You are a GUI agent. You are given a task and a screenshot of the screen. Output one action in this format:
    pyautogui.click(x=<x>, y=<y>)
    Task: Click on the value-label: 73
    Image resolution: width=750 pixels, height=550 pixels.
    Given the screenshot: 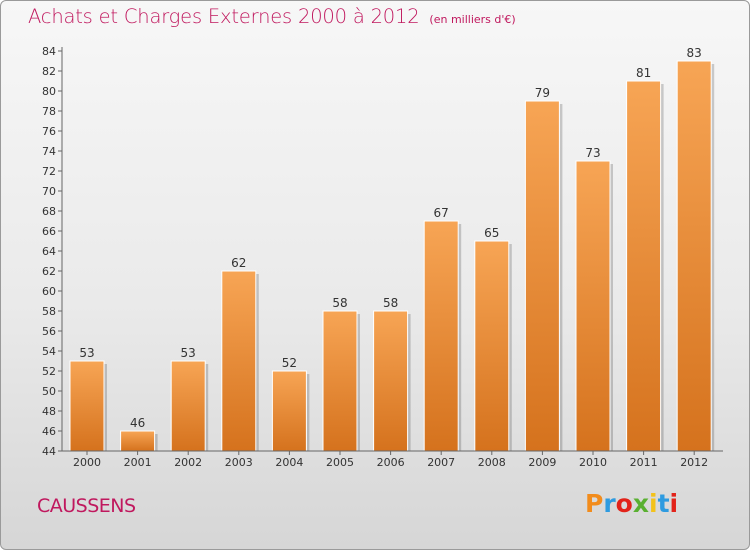 What is the action you would take?
    pyautogui.click(x=592, y=153)
    